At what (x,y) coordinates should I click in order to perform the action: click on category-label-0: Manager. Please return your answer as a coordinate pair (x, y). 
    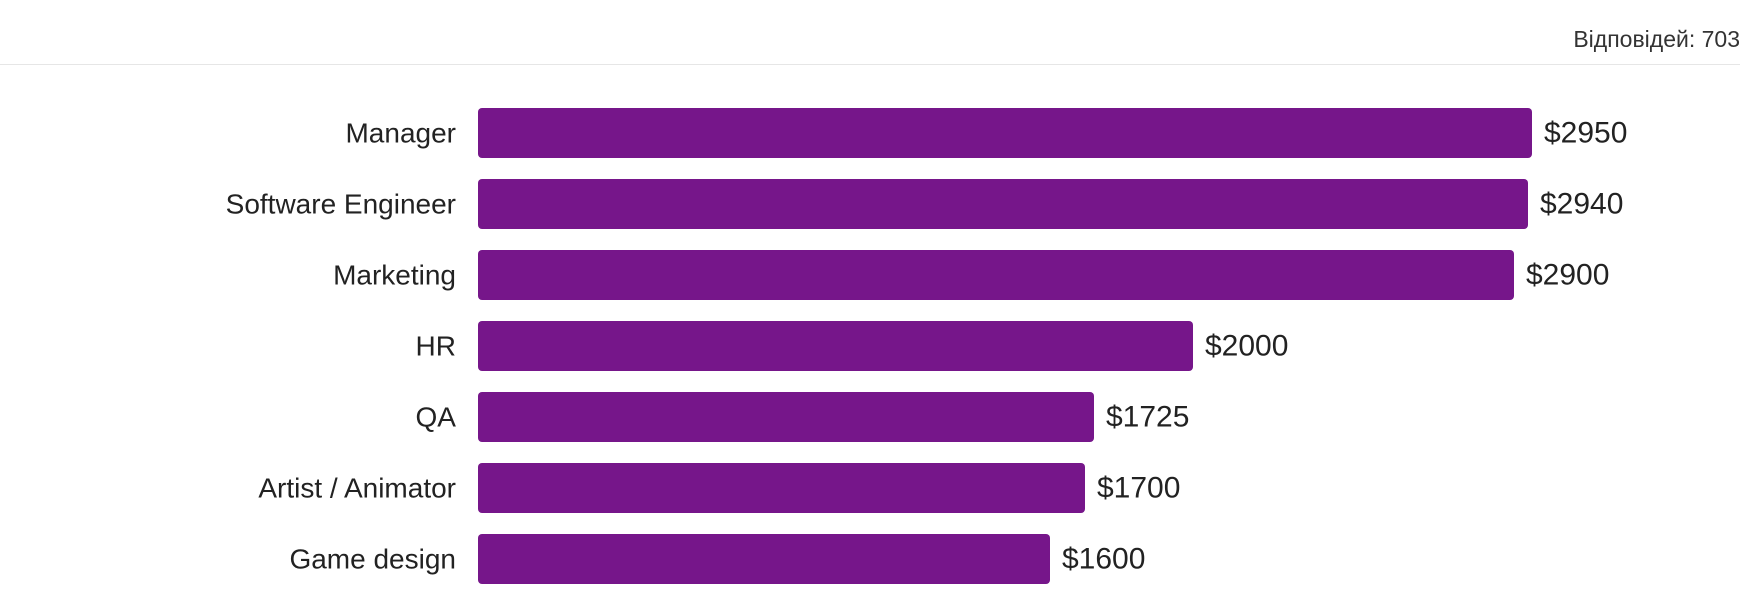
    Looking at the image, I should click on (400, 133).